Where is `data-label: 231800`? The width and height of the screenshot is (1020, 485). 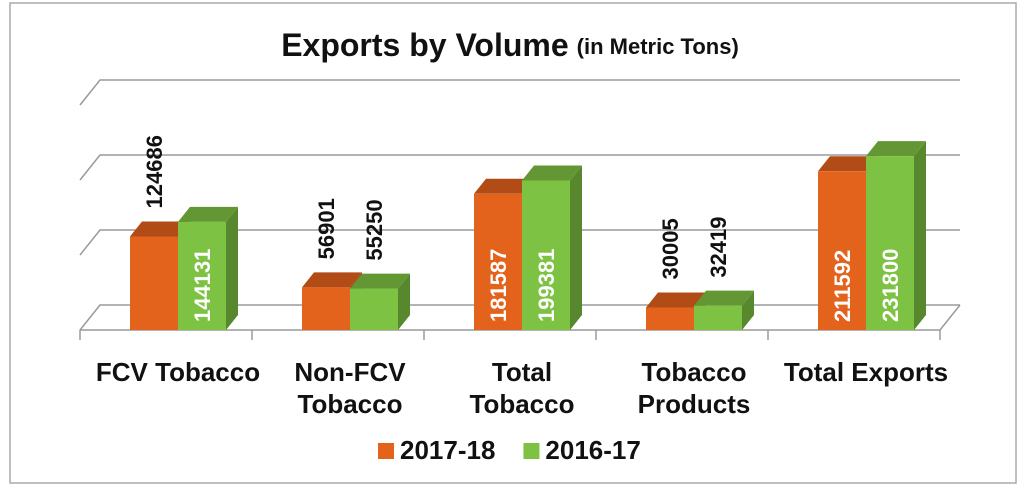
data-label: 231800 is located at coordinates (890, 285).